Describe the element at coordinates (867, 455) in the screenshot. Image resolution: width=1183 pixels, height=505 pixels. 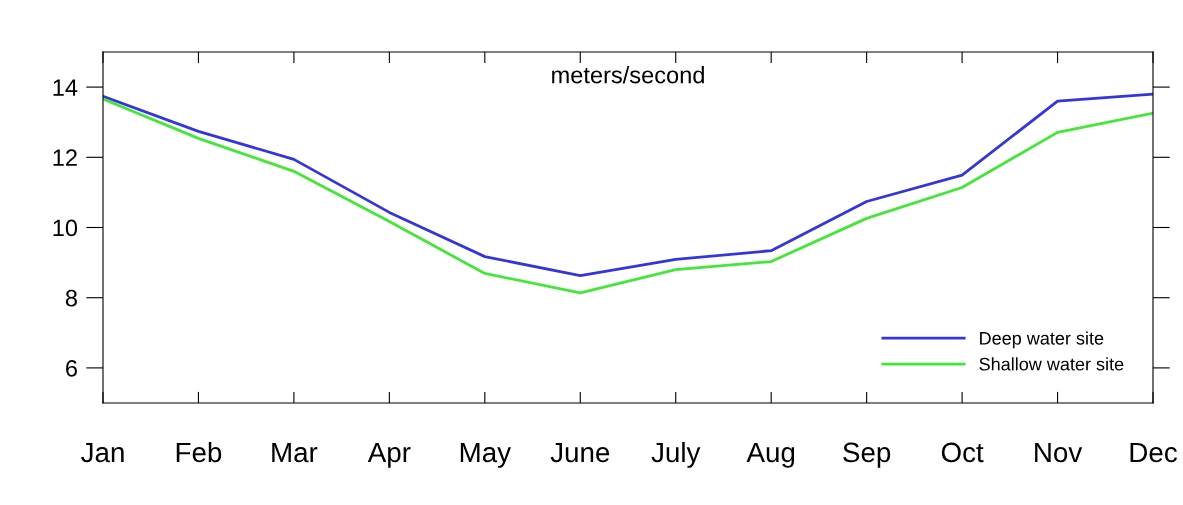
I see `x-tick-label: Sep` at that location.